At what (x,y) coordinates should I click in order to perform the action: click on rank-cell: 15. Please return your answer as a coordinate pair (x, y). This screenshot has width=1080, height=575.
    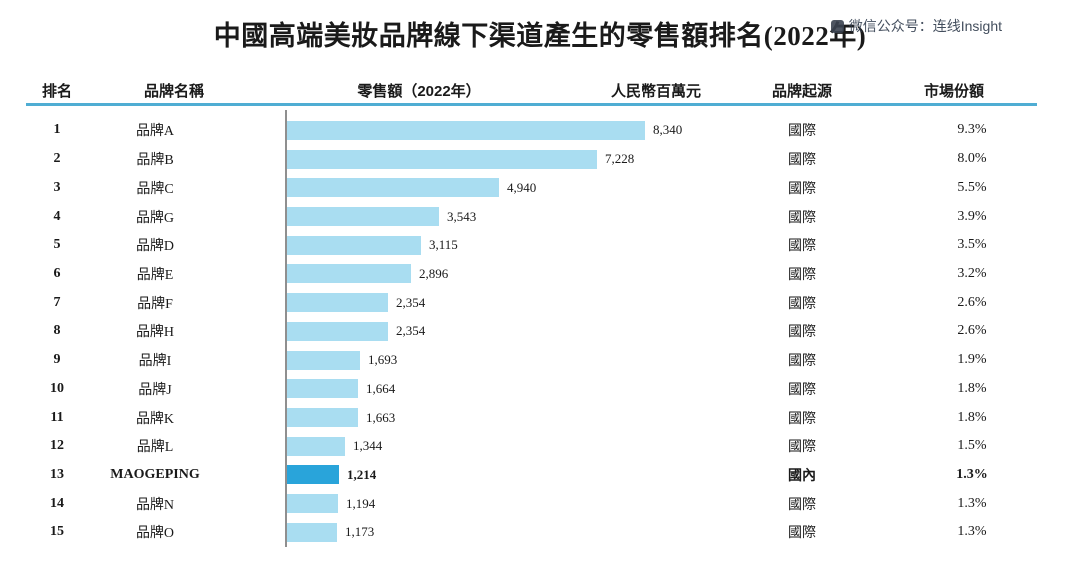
    Looking at the image, I should click on (57, 532).